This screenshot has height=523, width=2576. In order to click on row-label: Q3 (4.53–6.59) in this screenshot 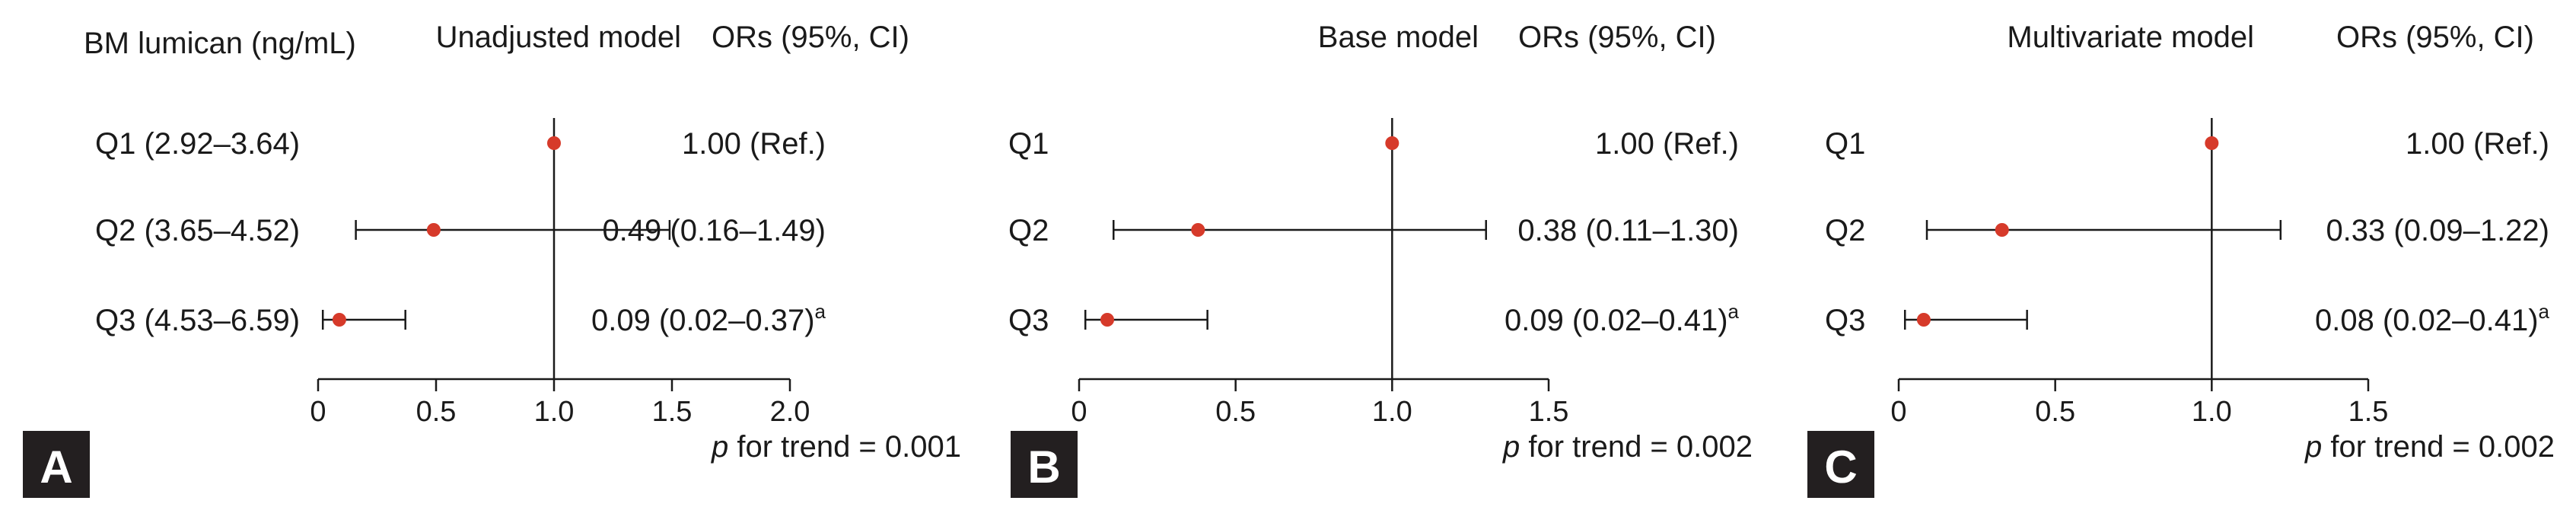, I will do `click(197, 321)`.